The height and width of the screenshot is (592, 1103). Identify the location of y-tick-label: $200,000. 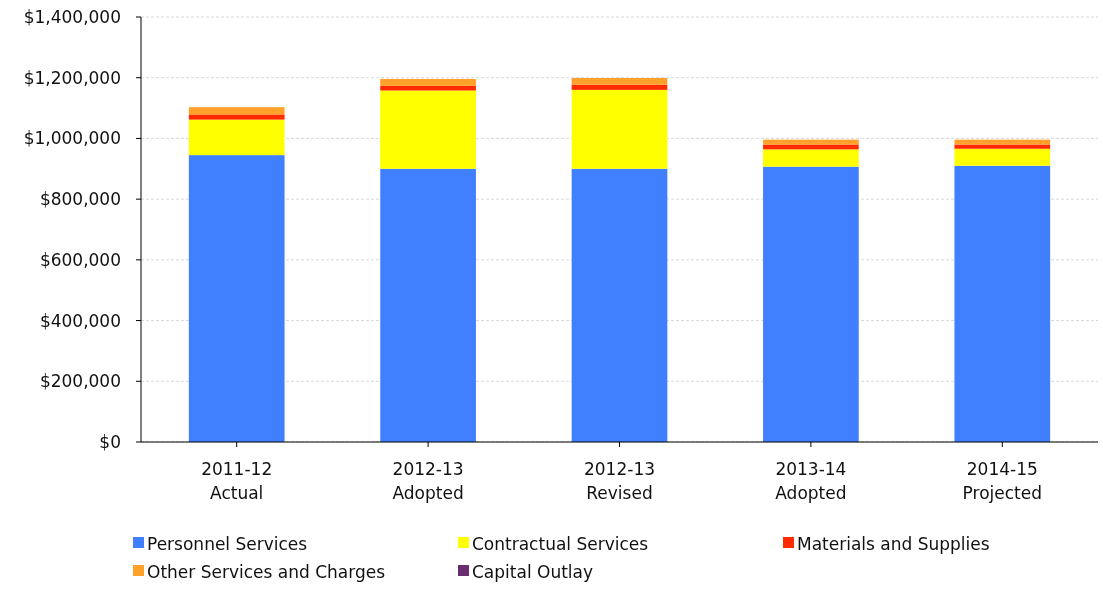
(80, 381).